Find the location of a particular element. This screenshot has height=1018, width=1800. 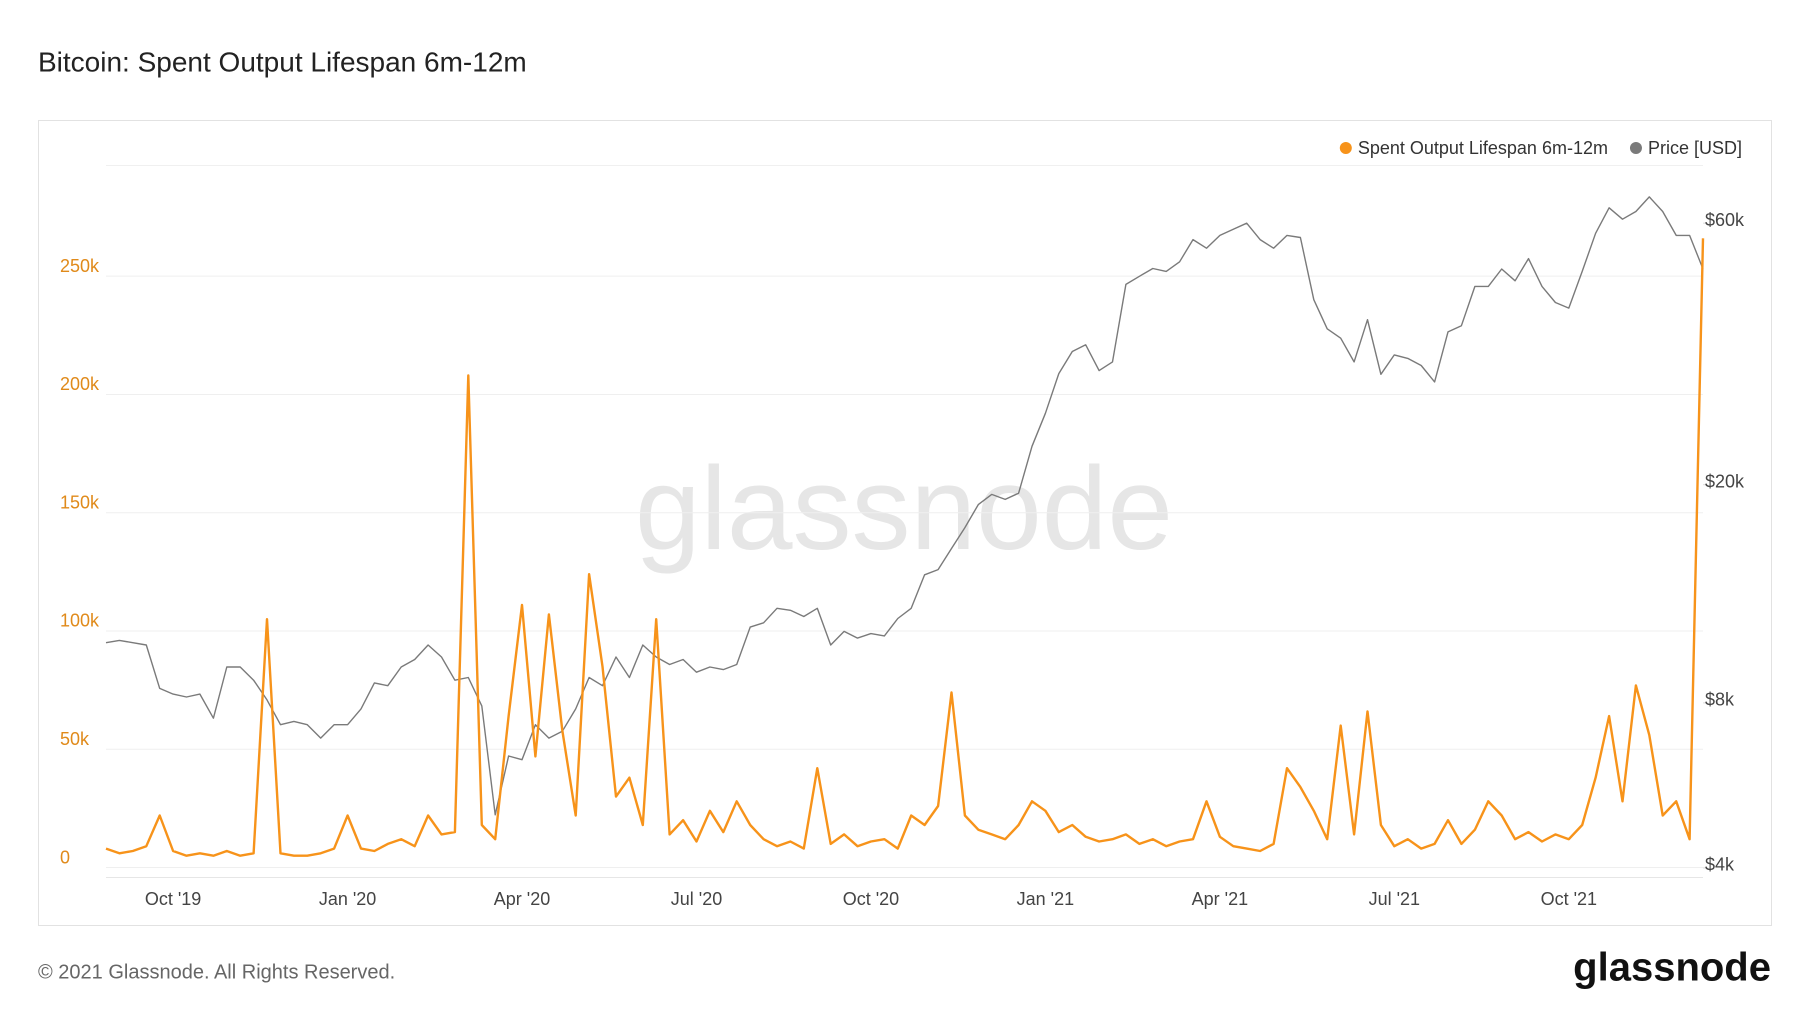

y-tick-label: 200k is located at coordinates (80, 384).